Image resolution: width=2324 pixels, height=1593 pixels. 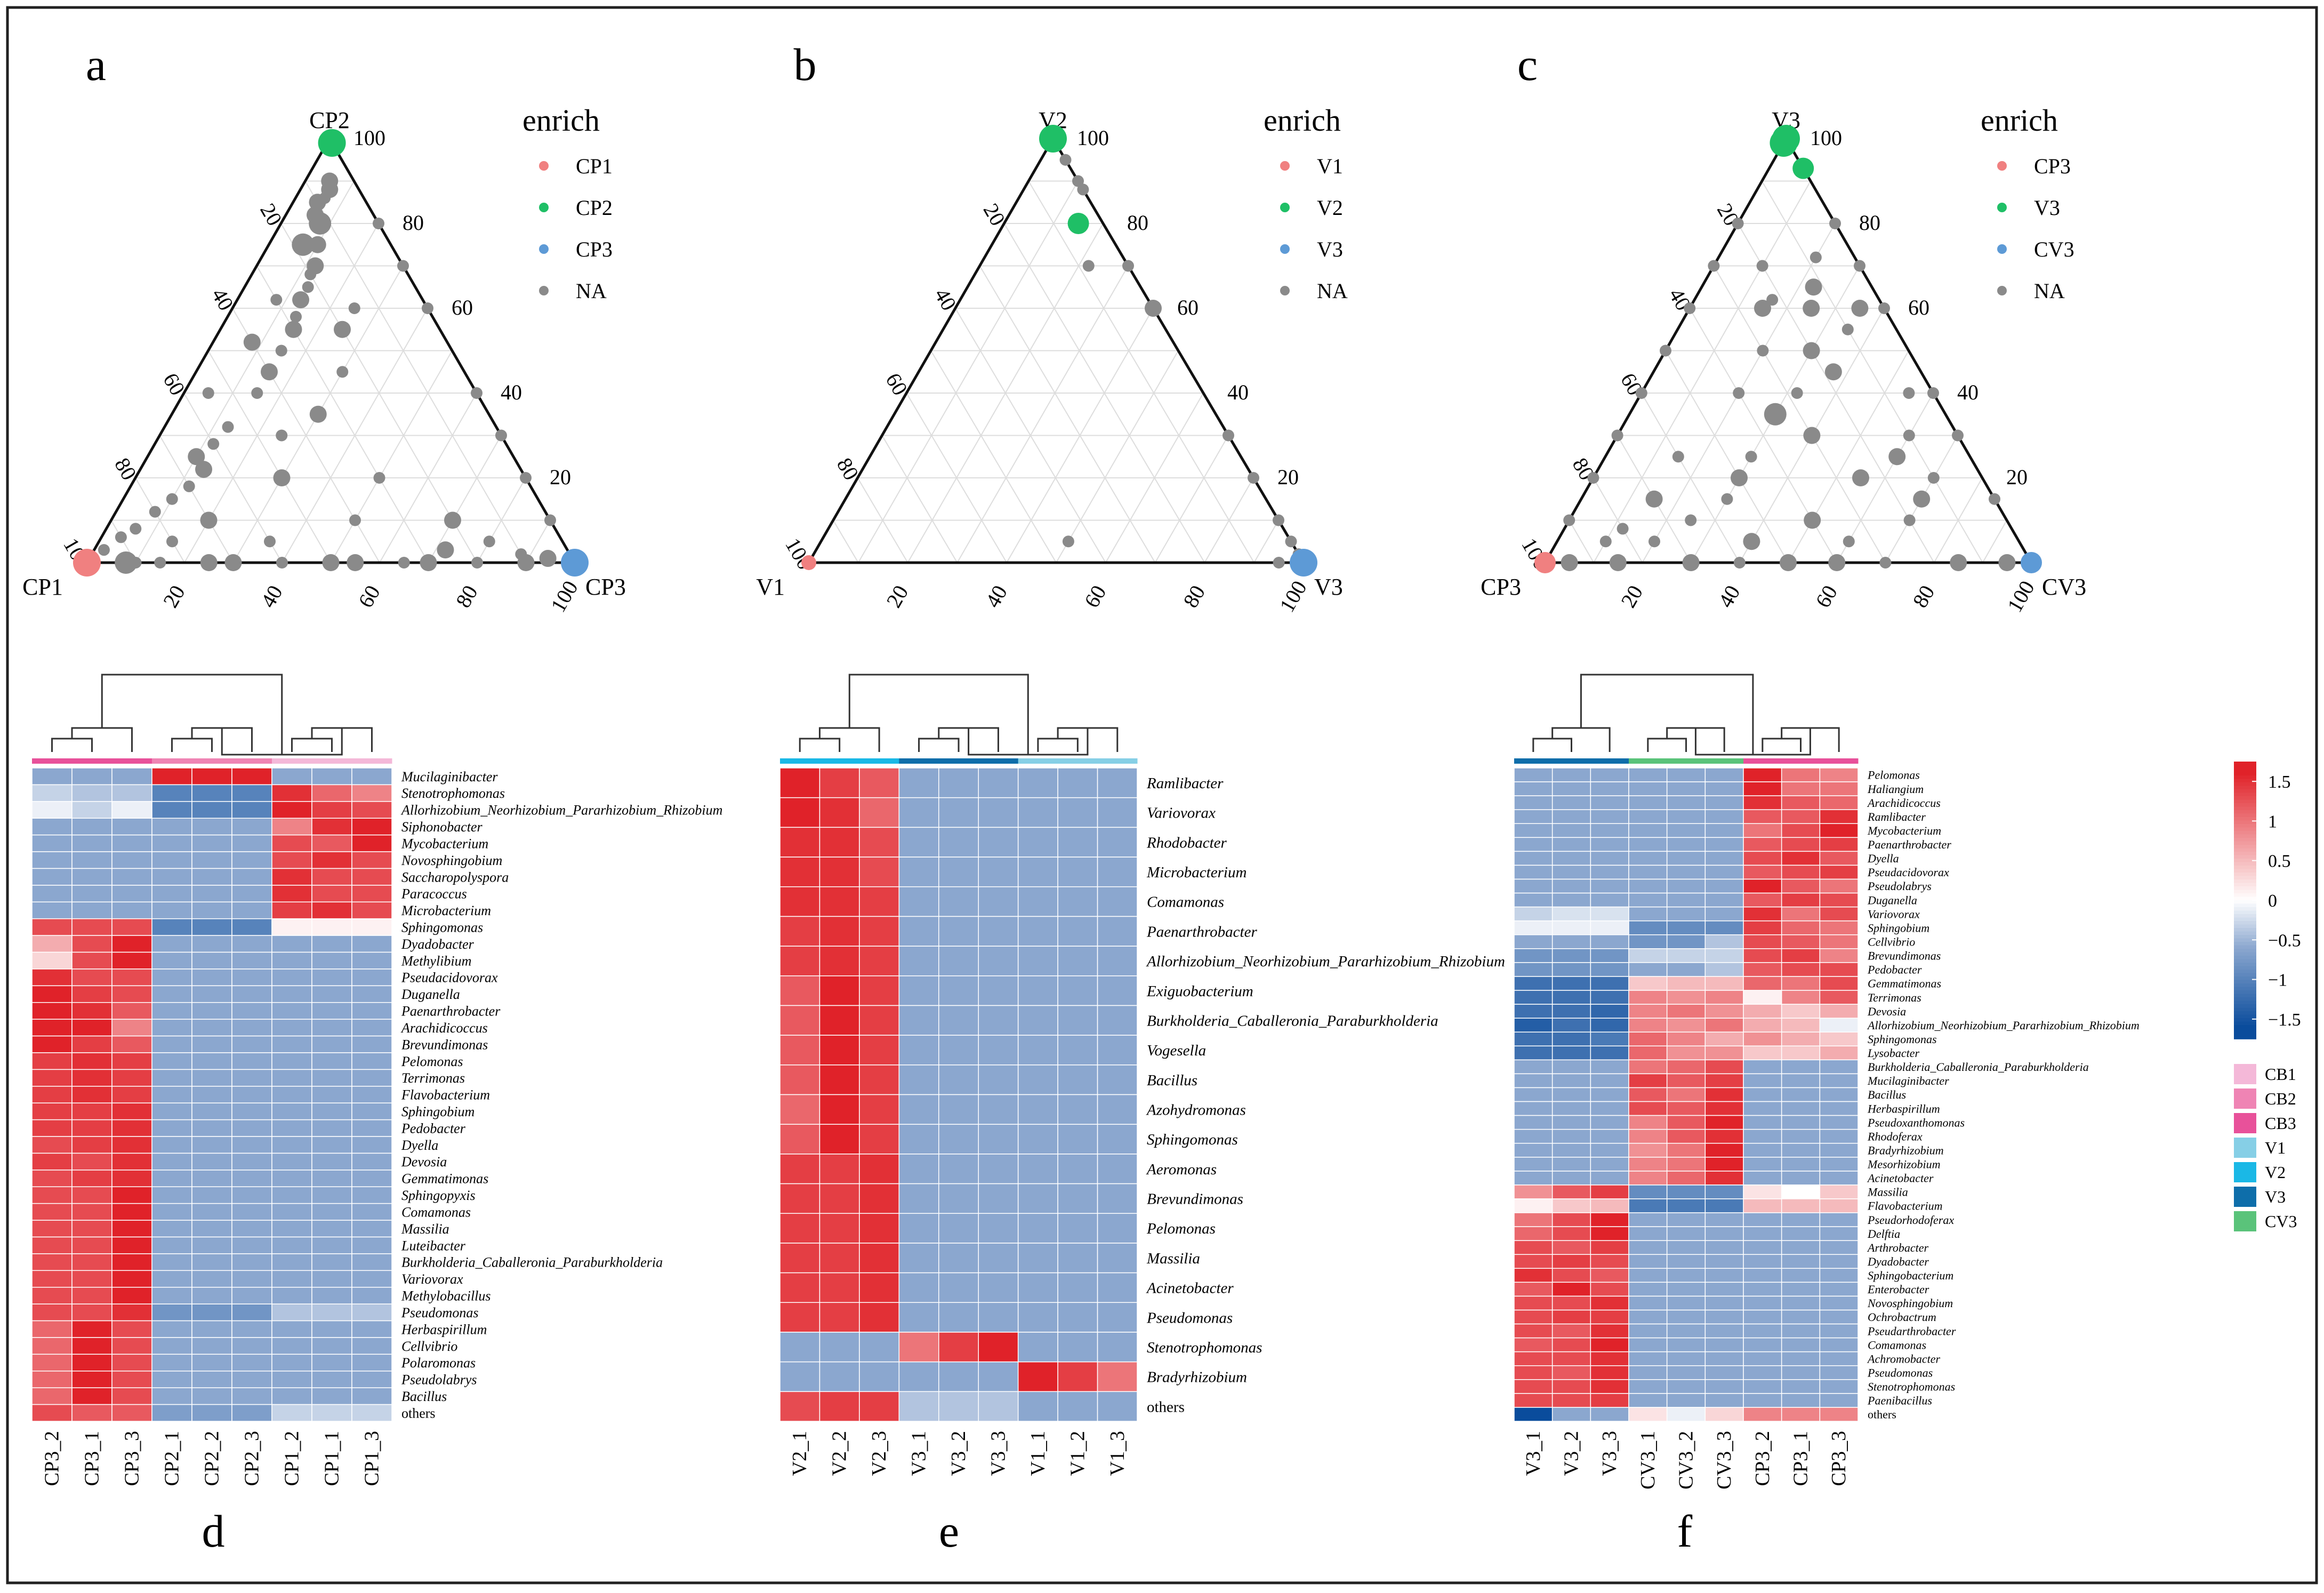 I want to click on column-label: V2_1, so click(x=800, y=1453).